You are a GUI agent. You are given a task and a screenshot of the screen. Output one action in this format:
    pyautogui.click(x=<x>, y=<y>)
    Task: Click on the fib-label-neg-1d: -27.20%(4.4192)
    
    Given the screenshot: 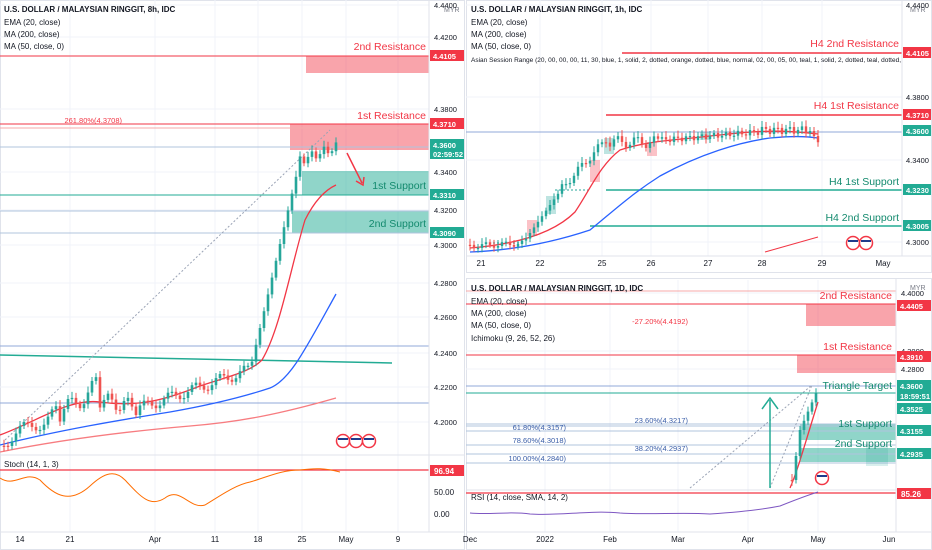 What is the action you would take?
    pyautogui.click(x=660, y=321)
    